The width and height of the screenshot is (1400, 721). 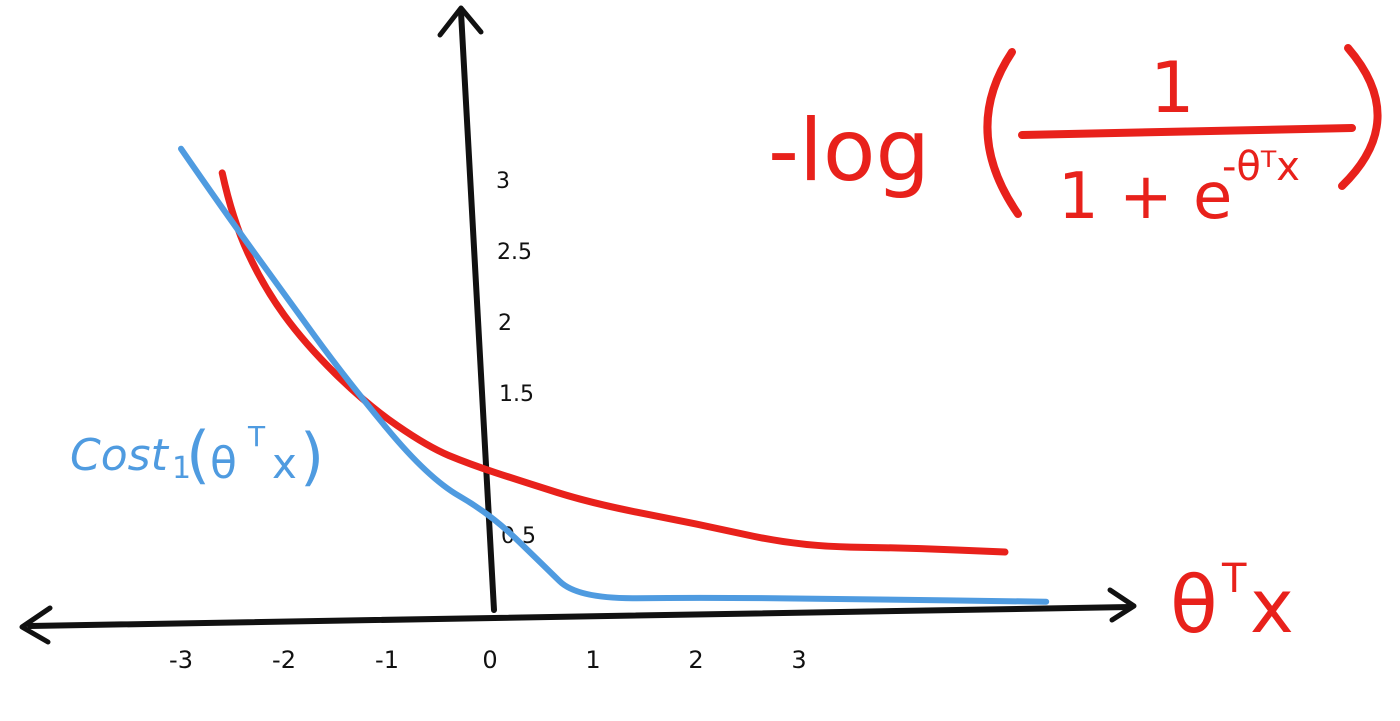 I want to click on x-tick-label: 3, so click(x=798, y=660).